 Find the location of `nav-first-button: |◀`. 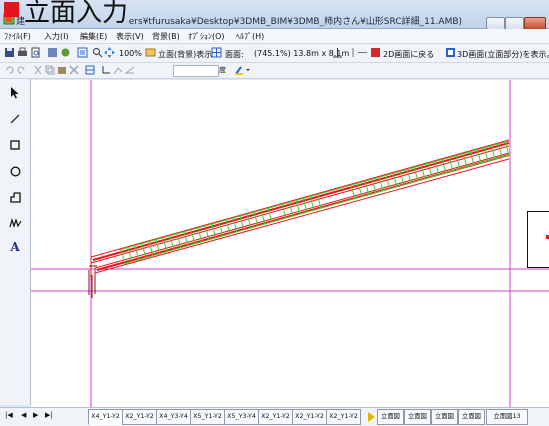

nav-first-button: |◀ is located at coordinates (9, 415).